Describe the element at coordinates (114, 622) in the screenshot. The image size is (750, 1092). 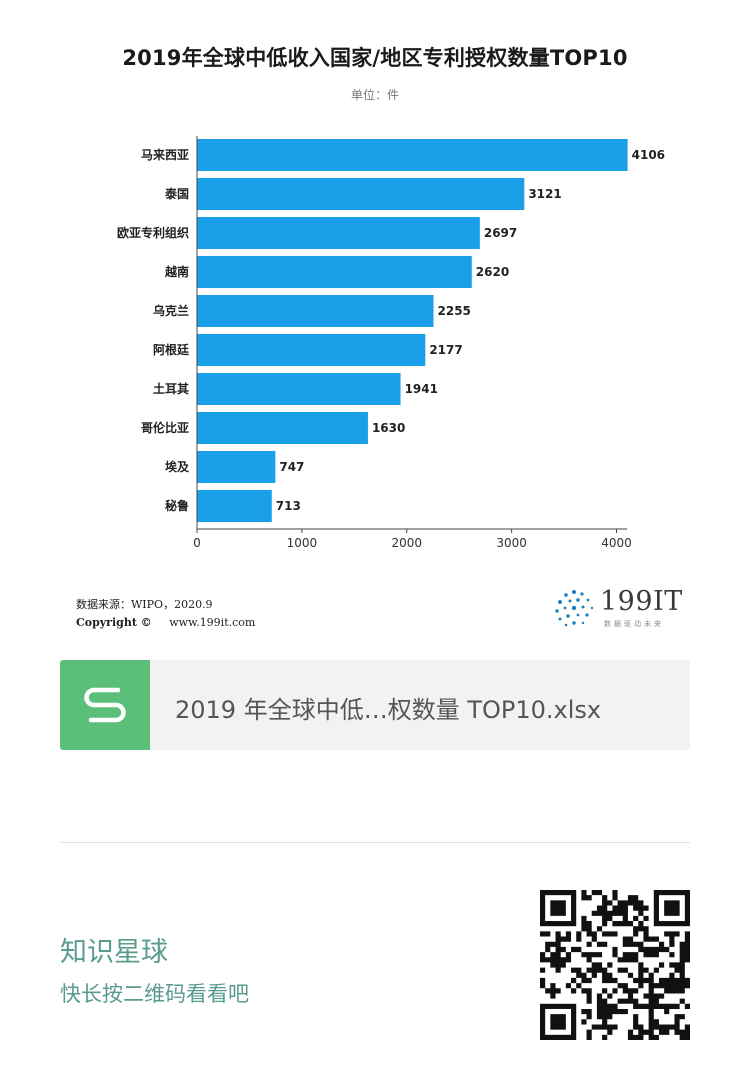
I see `copyright-label: Copyright ©` at that location.